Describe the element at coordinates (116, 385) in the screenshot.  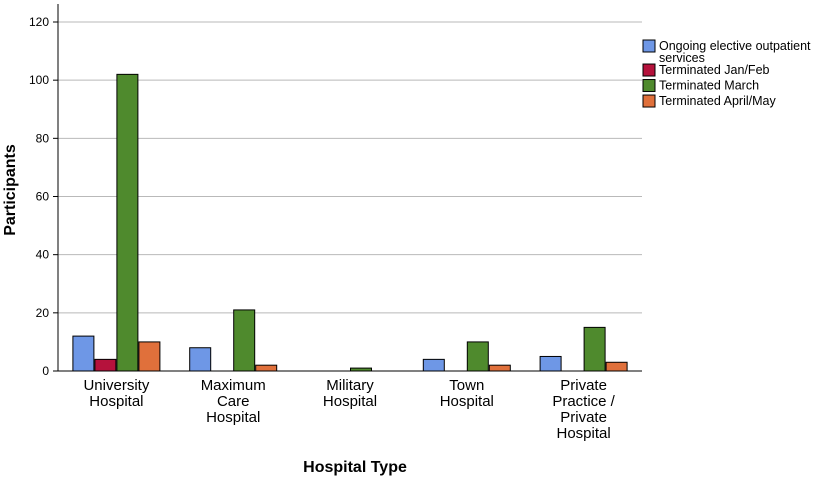
I see `x-category-label: University` at that location.